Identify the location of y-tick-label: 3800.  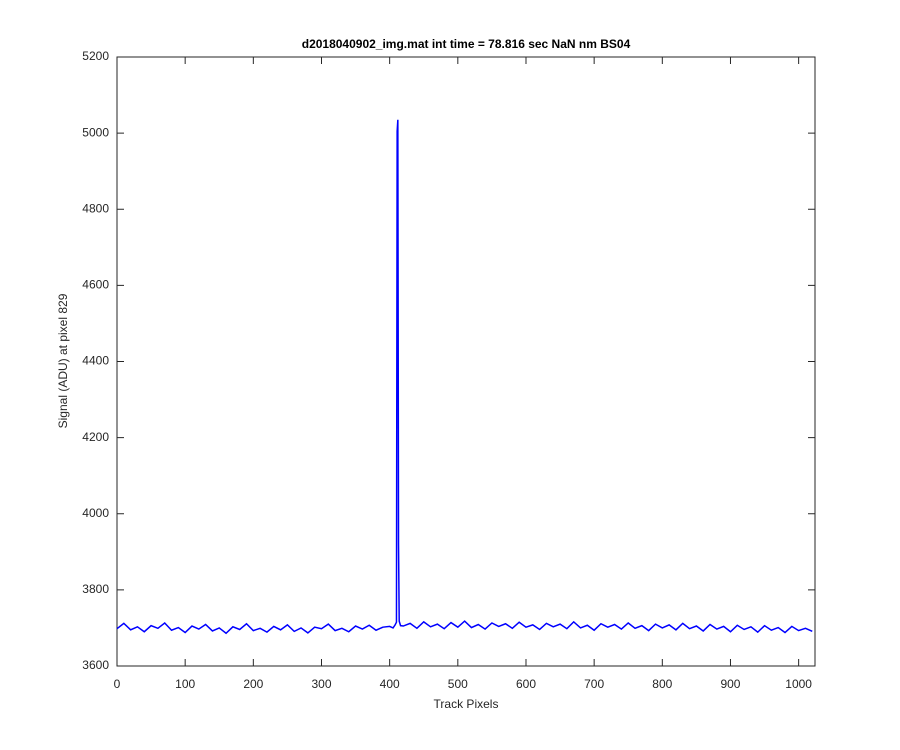
(95, 589).